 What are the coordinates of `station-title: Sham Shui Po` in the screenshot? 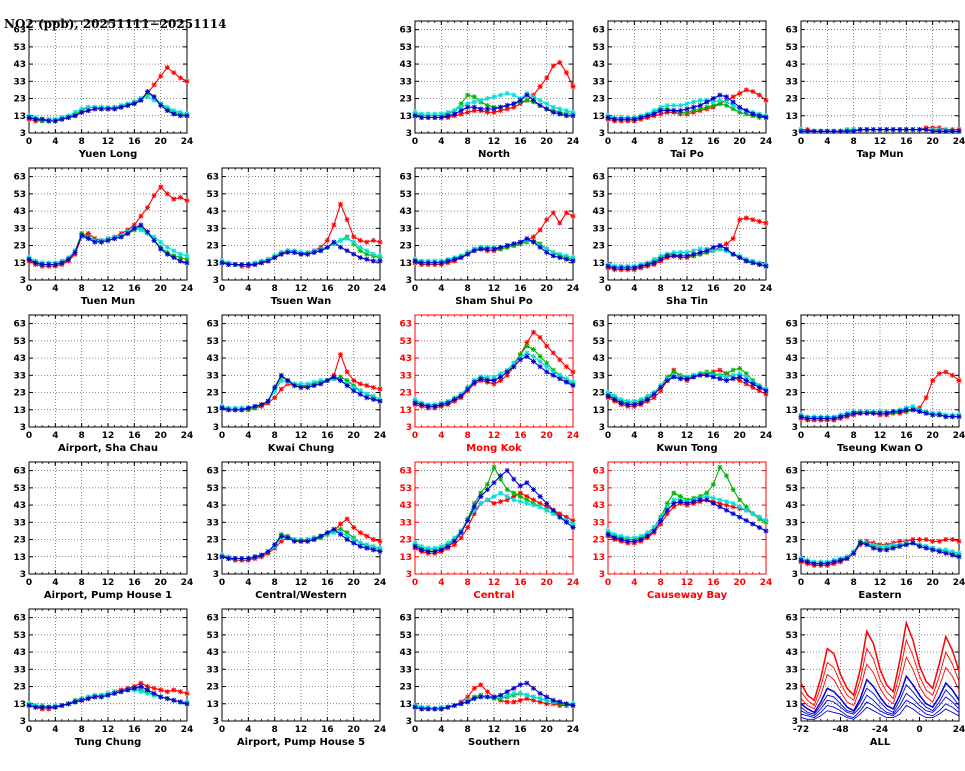 It's located at (494, 301).